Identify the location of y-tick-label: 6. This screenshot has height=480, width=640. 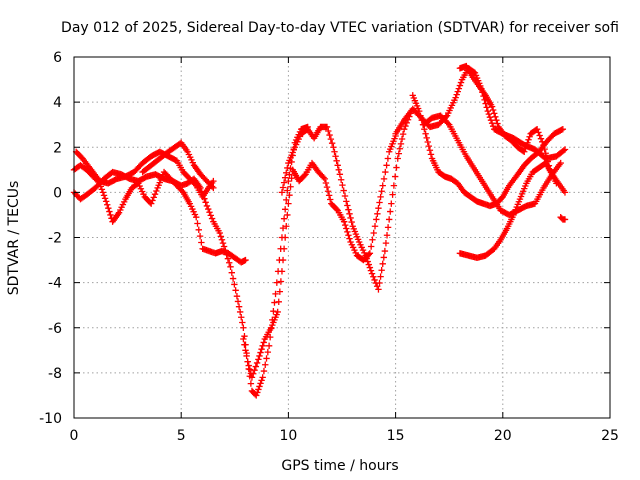
(57, 58).